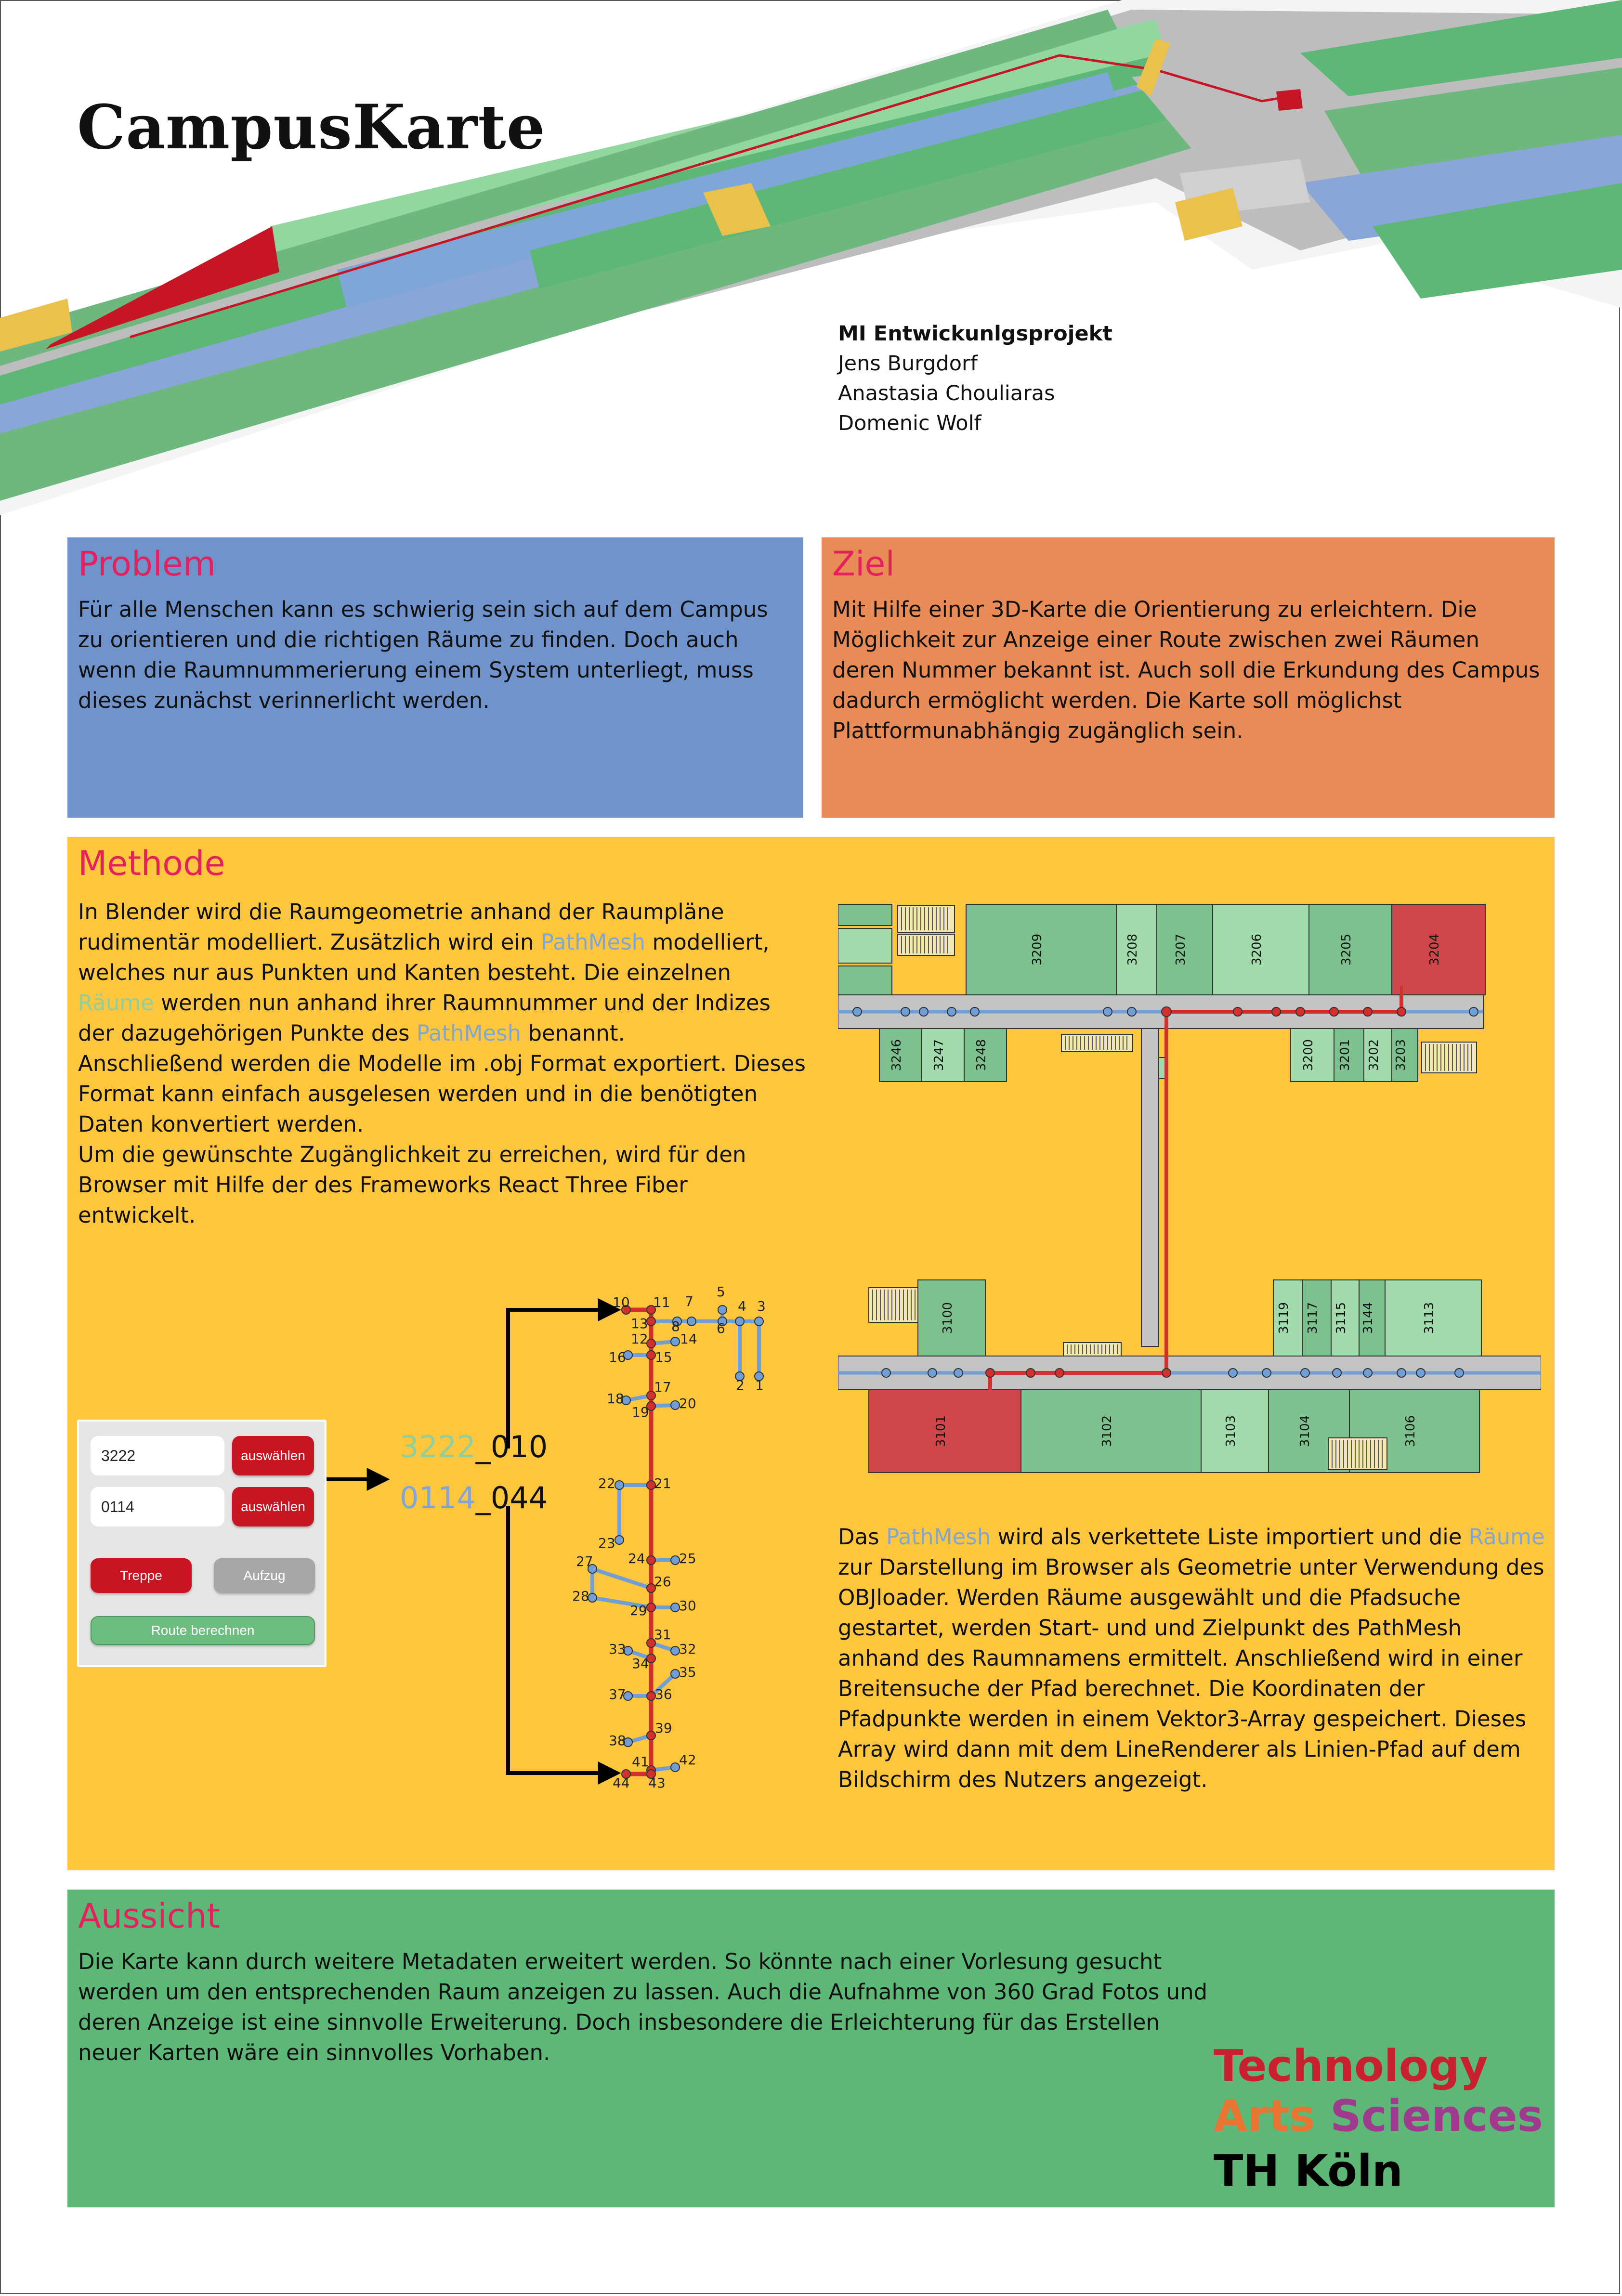 This screenshot has width=1622, height=2296. I want to click on room-label: 3119, so click(1284, 1318).